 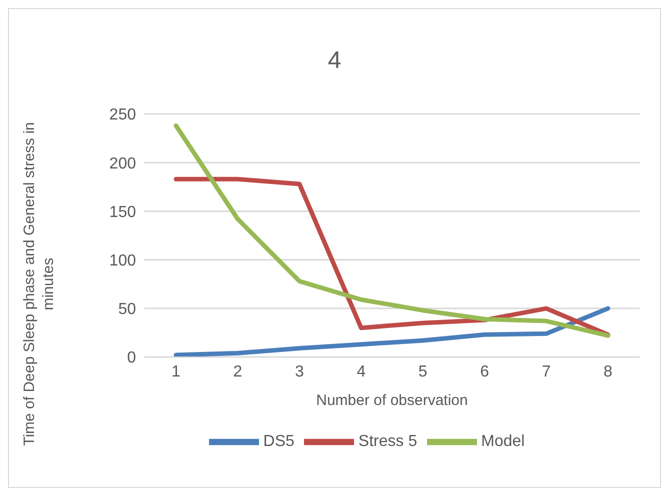 What do you see at coordinates (127, 309) in the screenshot?
I see `y-tick-label: 50` at bounding box center [127, 309].